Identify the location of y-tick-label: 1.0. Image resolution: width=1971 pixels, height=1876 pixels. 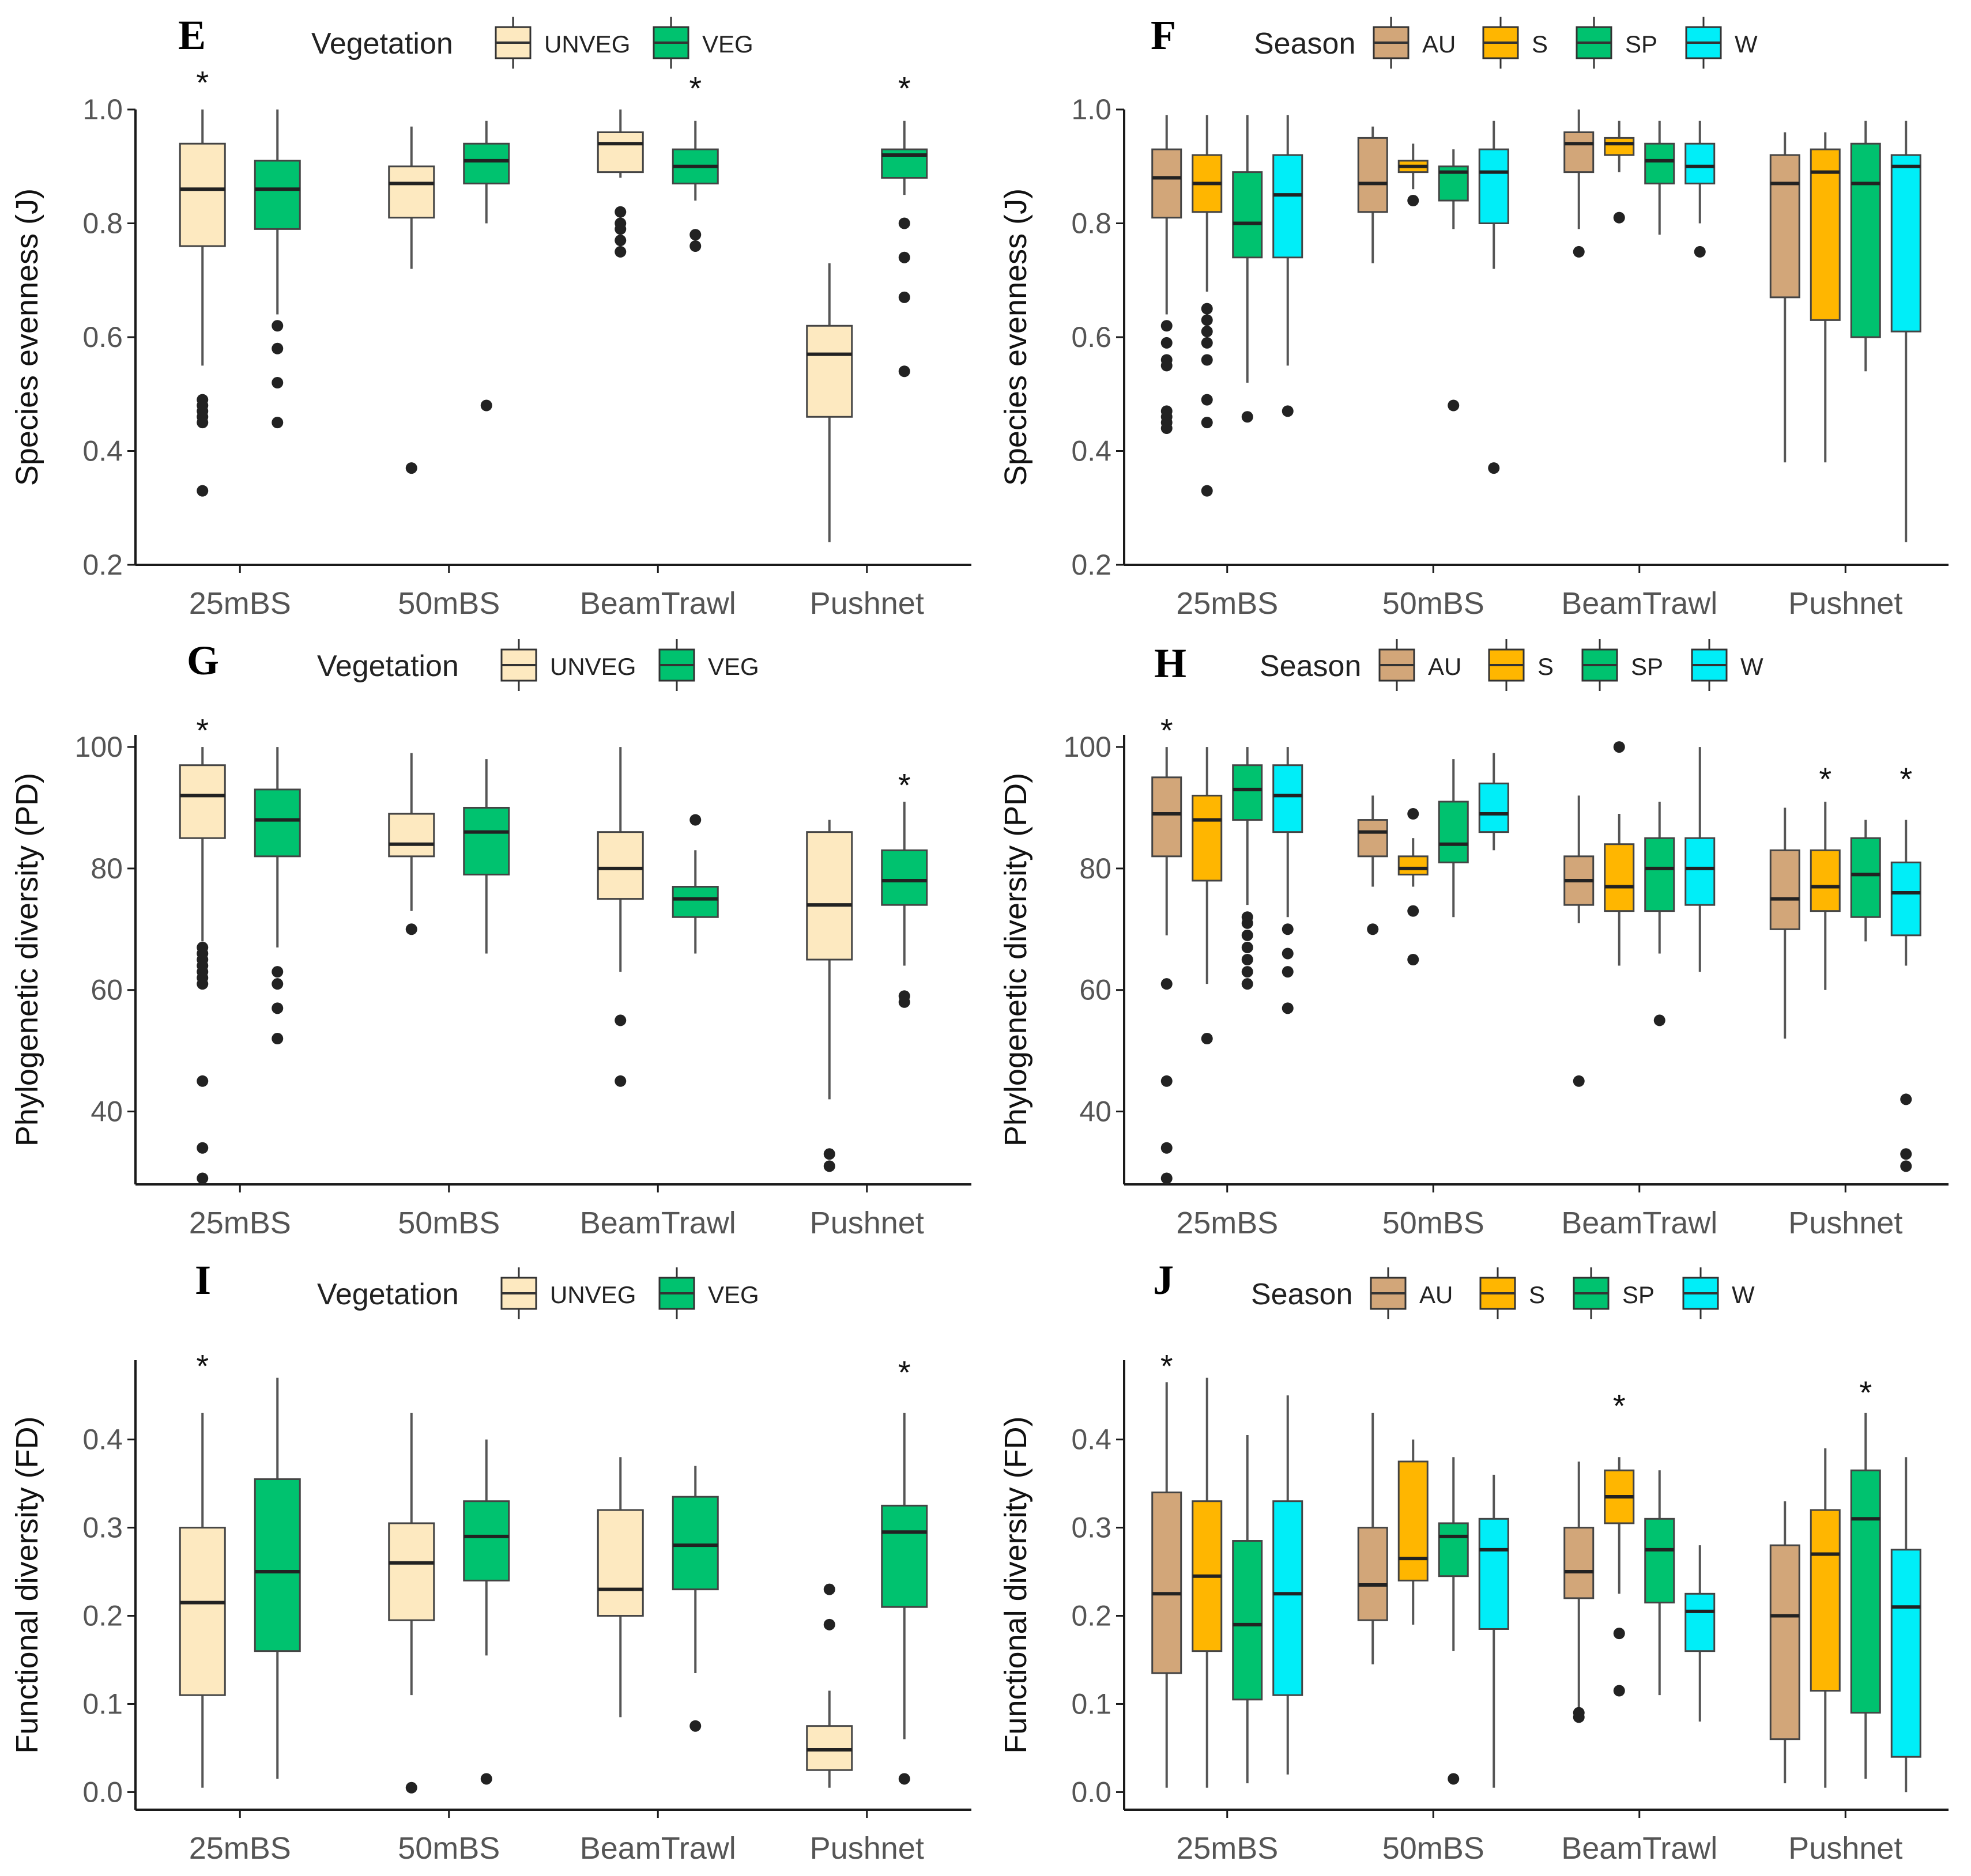
(102, 109).